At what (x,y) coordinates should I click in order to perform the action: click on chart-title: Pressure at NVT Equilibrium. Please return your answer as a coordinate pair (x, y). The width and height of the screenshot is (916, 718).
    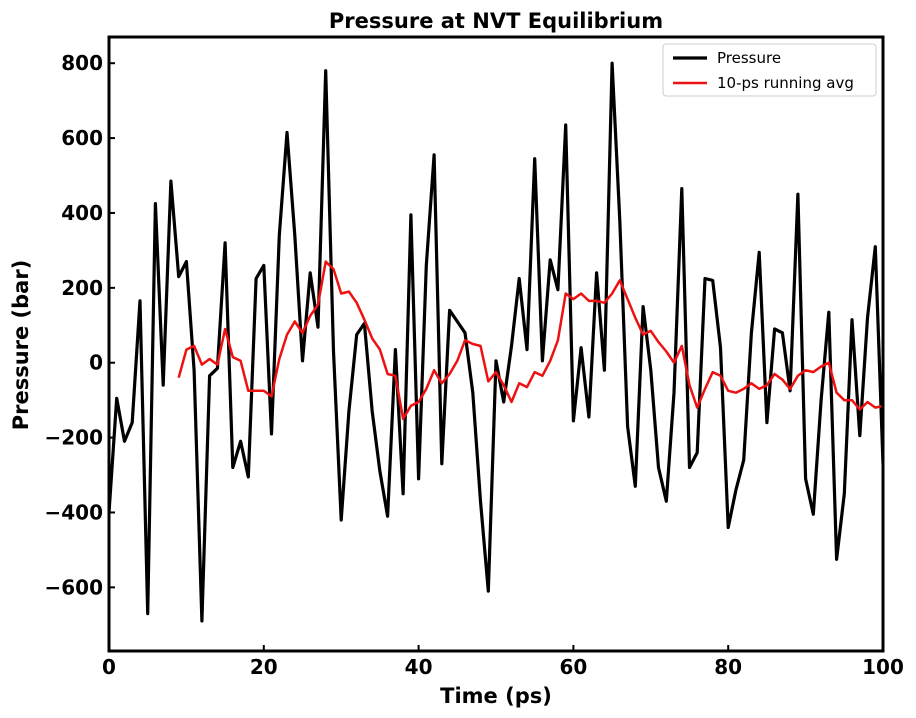
    Looking at the image, I should click on (496, 21).